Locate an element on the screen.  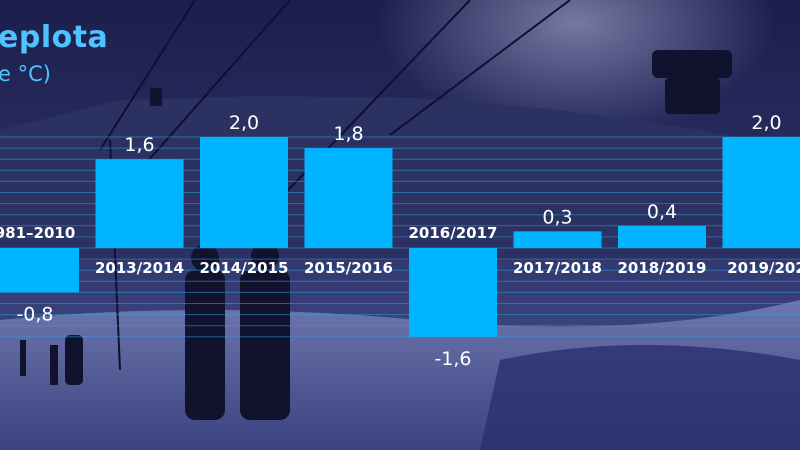
category-label: 2015/2016 is located at coordinates (348, 268).